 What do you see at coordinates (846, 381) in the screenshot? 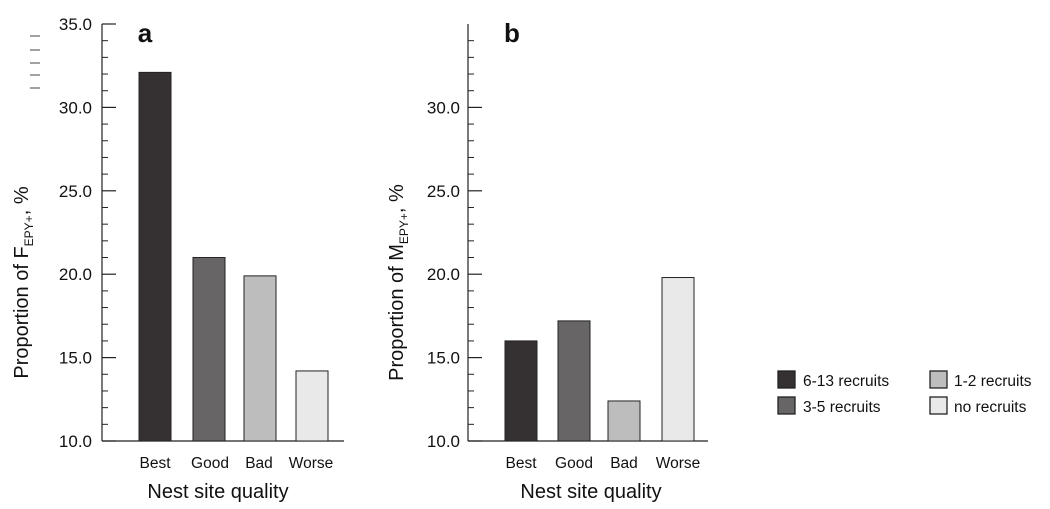
I see `legend-label: 6-13 recruits` at bounding box center [846, 381].